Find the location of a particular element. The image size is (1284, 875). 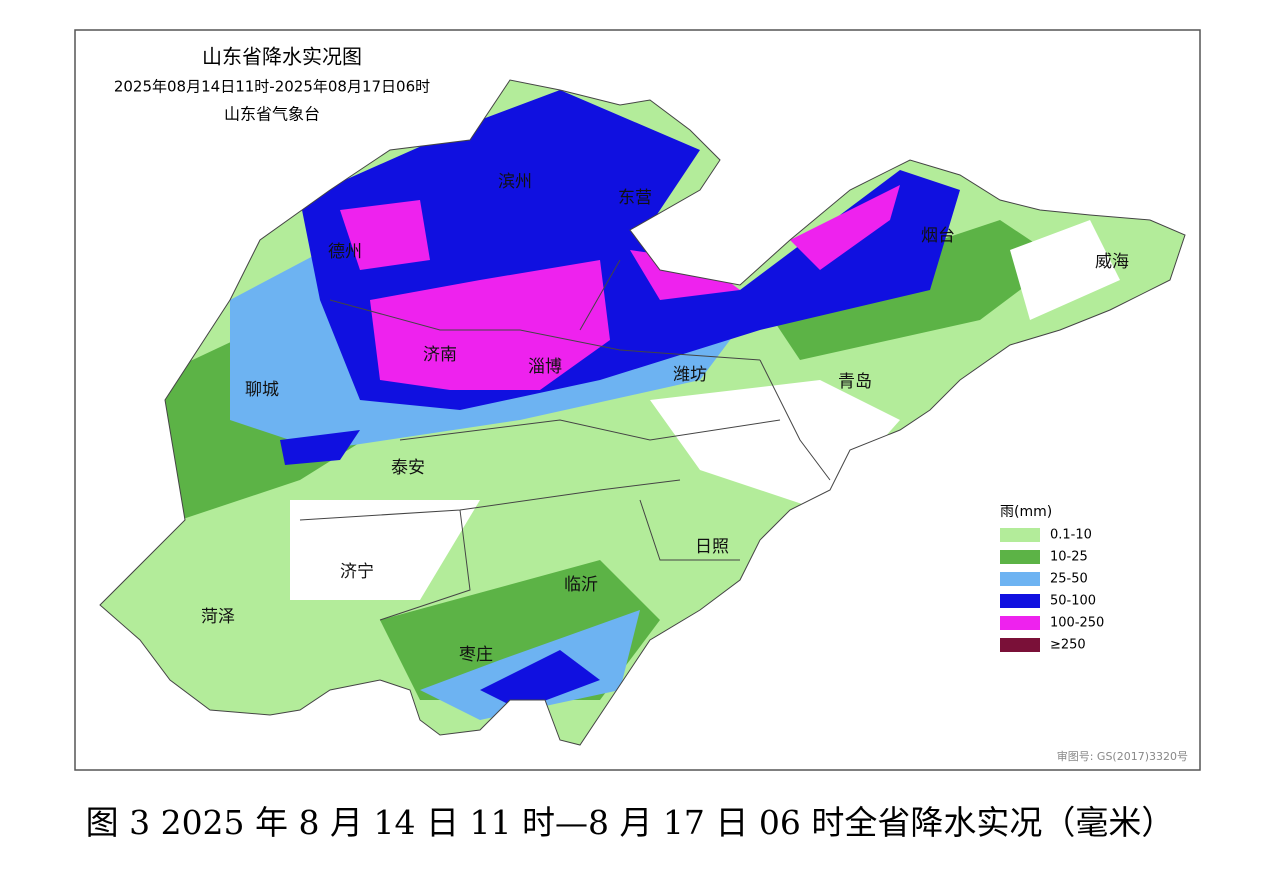

city-label: 威海 is located at coordinates (1112, 262).